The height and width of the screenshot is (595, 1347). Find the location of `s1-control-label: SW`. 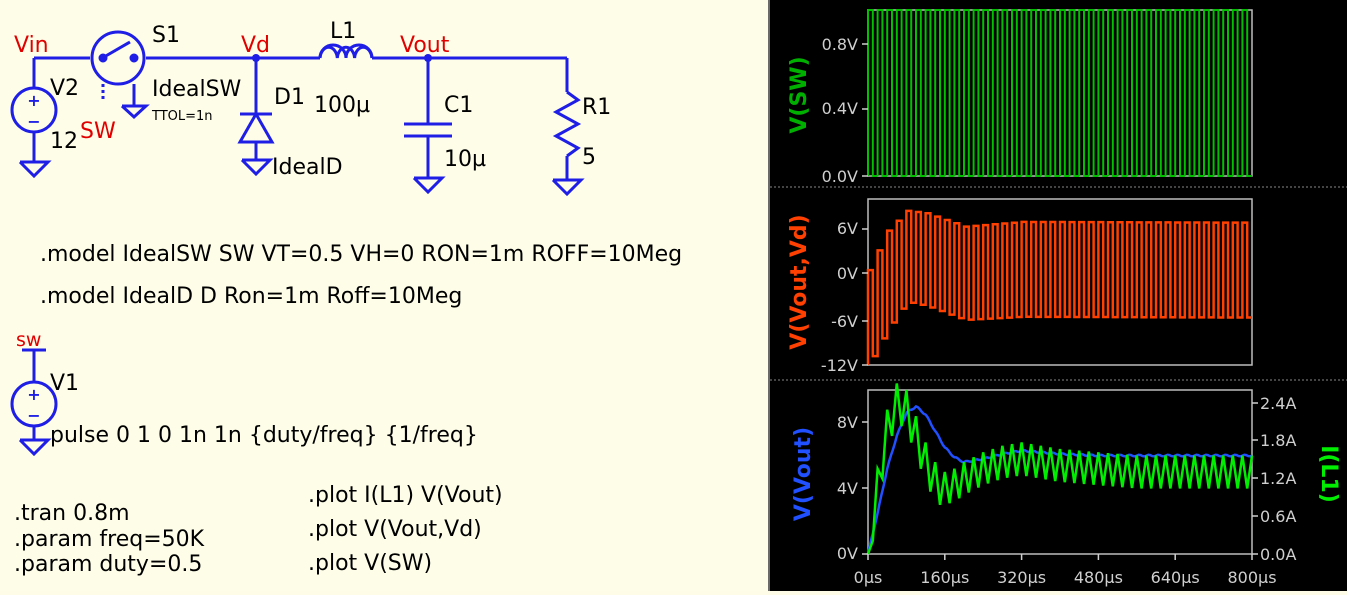

s1-control-label: SW is located at coordinates (98, 131).